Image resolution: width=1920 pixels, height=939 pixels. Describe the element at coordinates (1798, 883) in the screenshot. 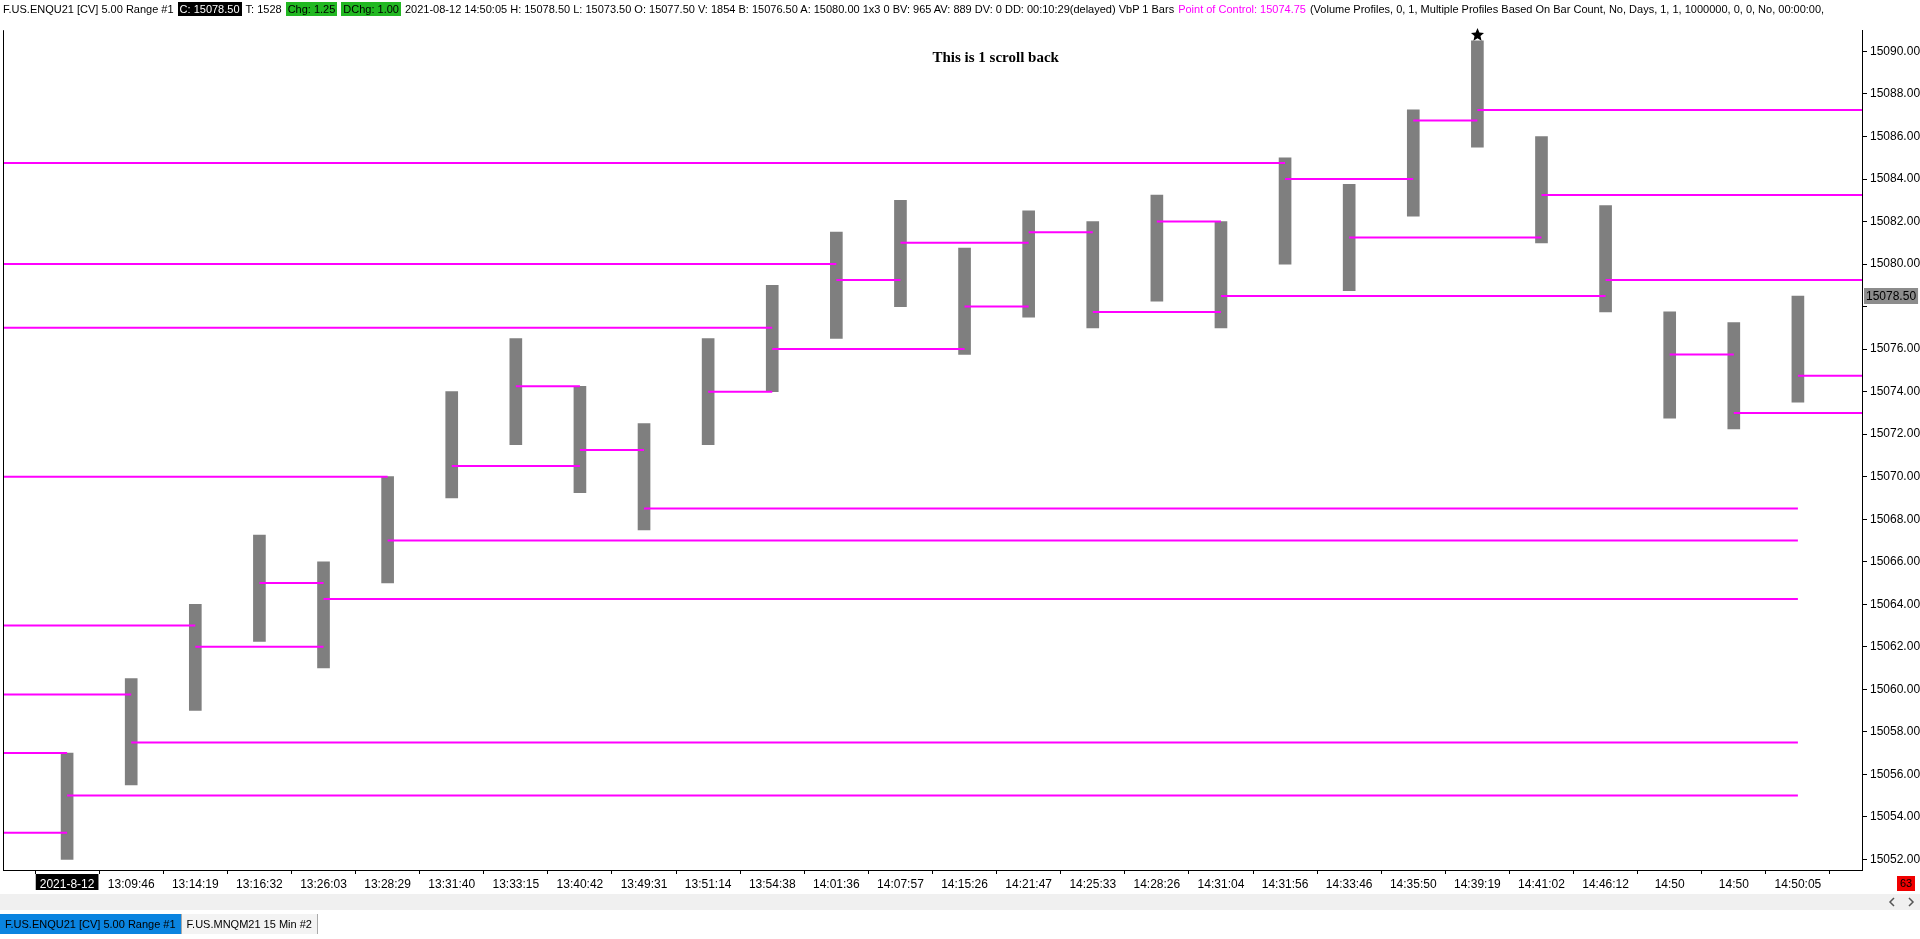

I see `x-tick-label: 14:50:05` at that location.